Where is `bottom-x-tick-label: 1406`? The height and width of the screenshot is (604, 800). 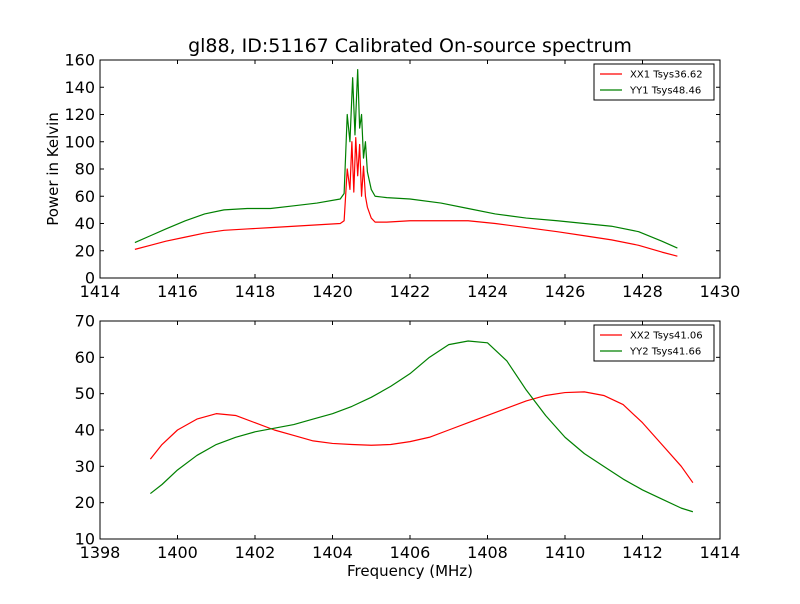
bottom-x-tick-label: 1406 is located at coordinates (410, 552).